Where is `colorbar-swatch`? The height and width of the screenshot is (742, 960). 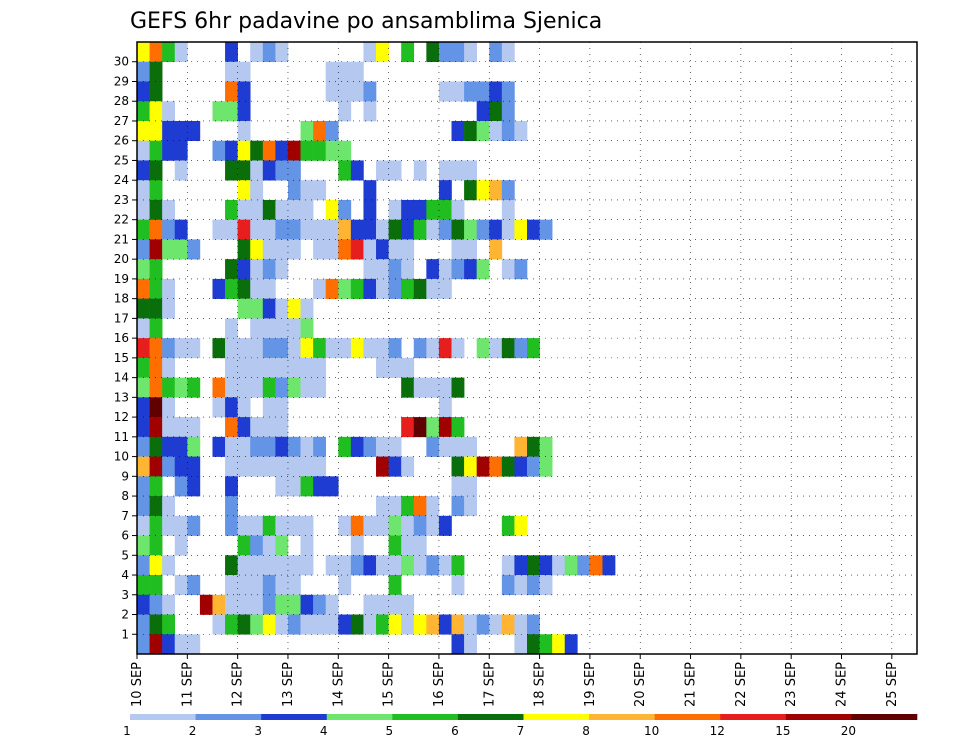 colorbar-swatch is located at coordinates (556, 717).